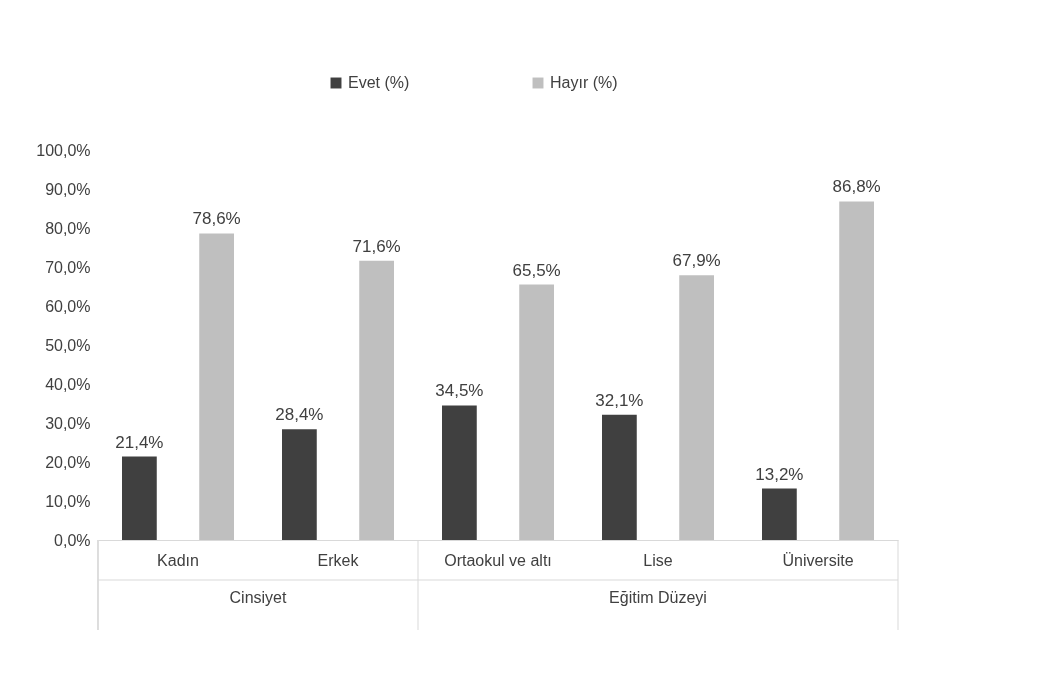  Describe the element at coordinates (178, 560) in the screenshot. I see `x-tick-label: Kadın` at that location.